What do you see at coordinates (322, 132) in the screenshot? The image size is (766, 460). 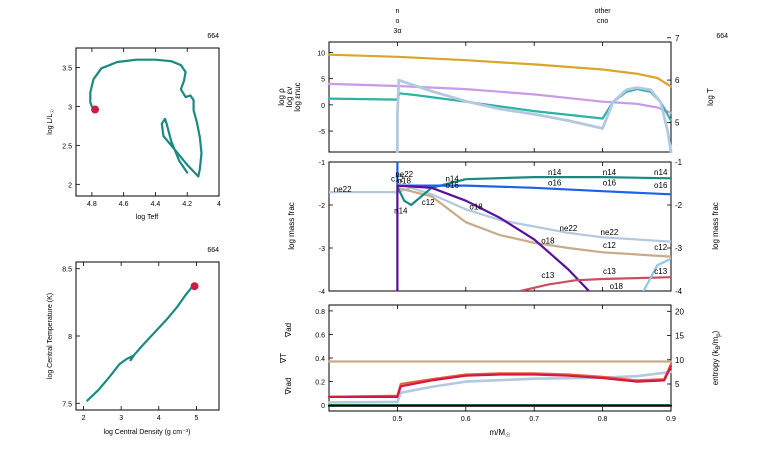 I see `structure-ytick-label: -5` at bounding box center [322, 132].